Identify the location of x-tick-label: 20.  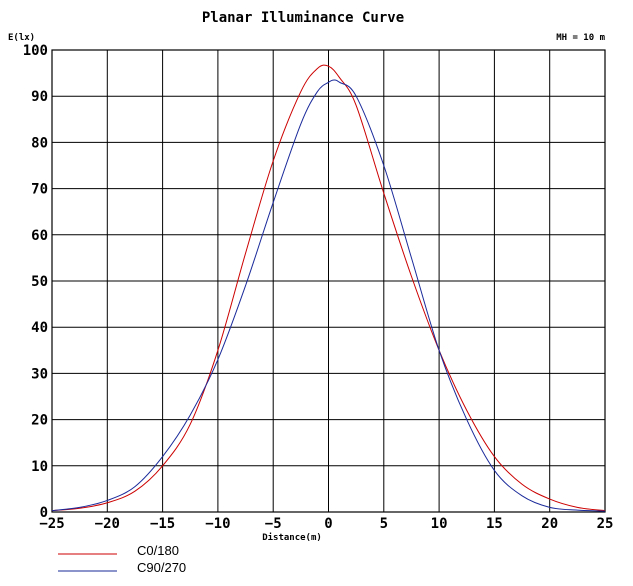
(549, 524).